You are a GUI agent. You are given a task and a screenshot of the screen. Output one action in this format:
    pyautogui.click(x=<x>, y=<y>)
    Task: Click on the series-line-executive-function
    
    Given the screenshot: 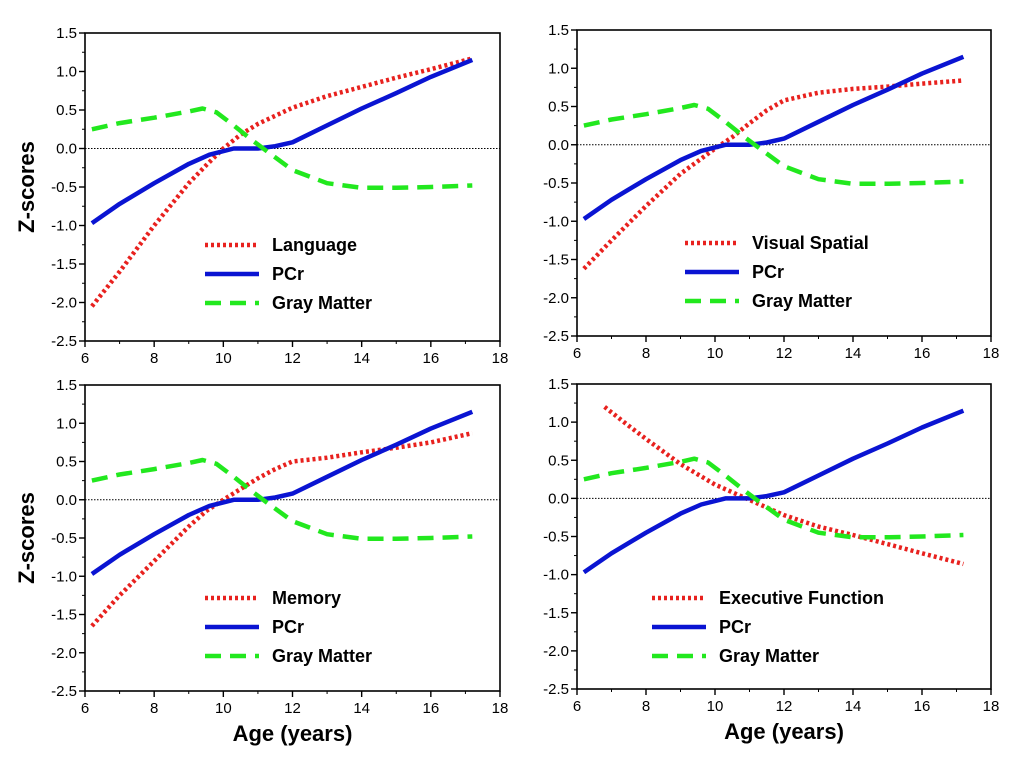 What is the action you would take?
    pyautogui.click(x=783, y=486)
    